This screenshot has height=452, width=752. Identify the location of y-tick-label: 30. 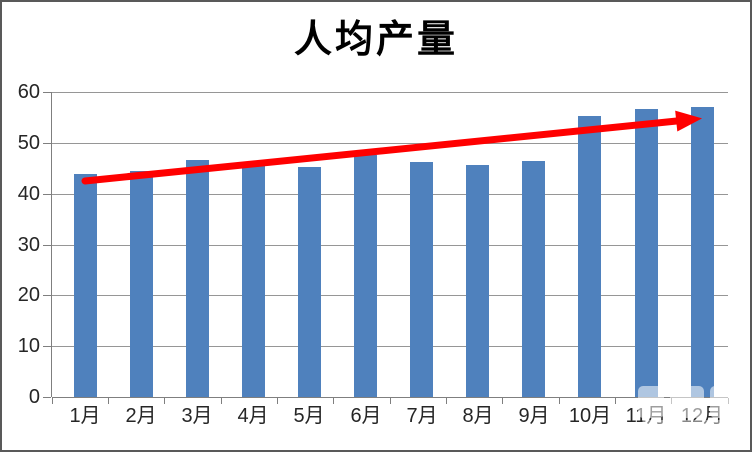
(28, 245).